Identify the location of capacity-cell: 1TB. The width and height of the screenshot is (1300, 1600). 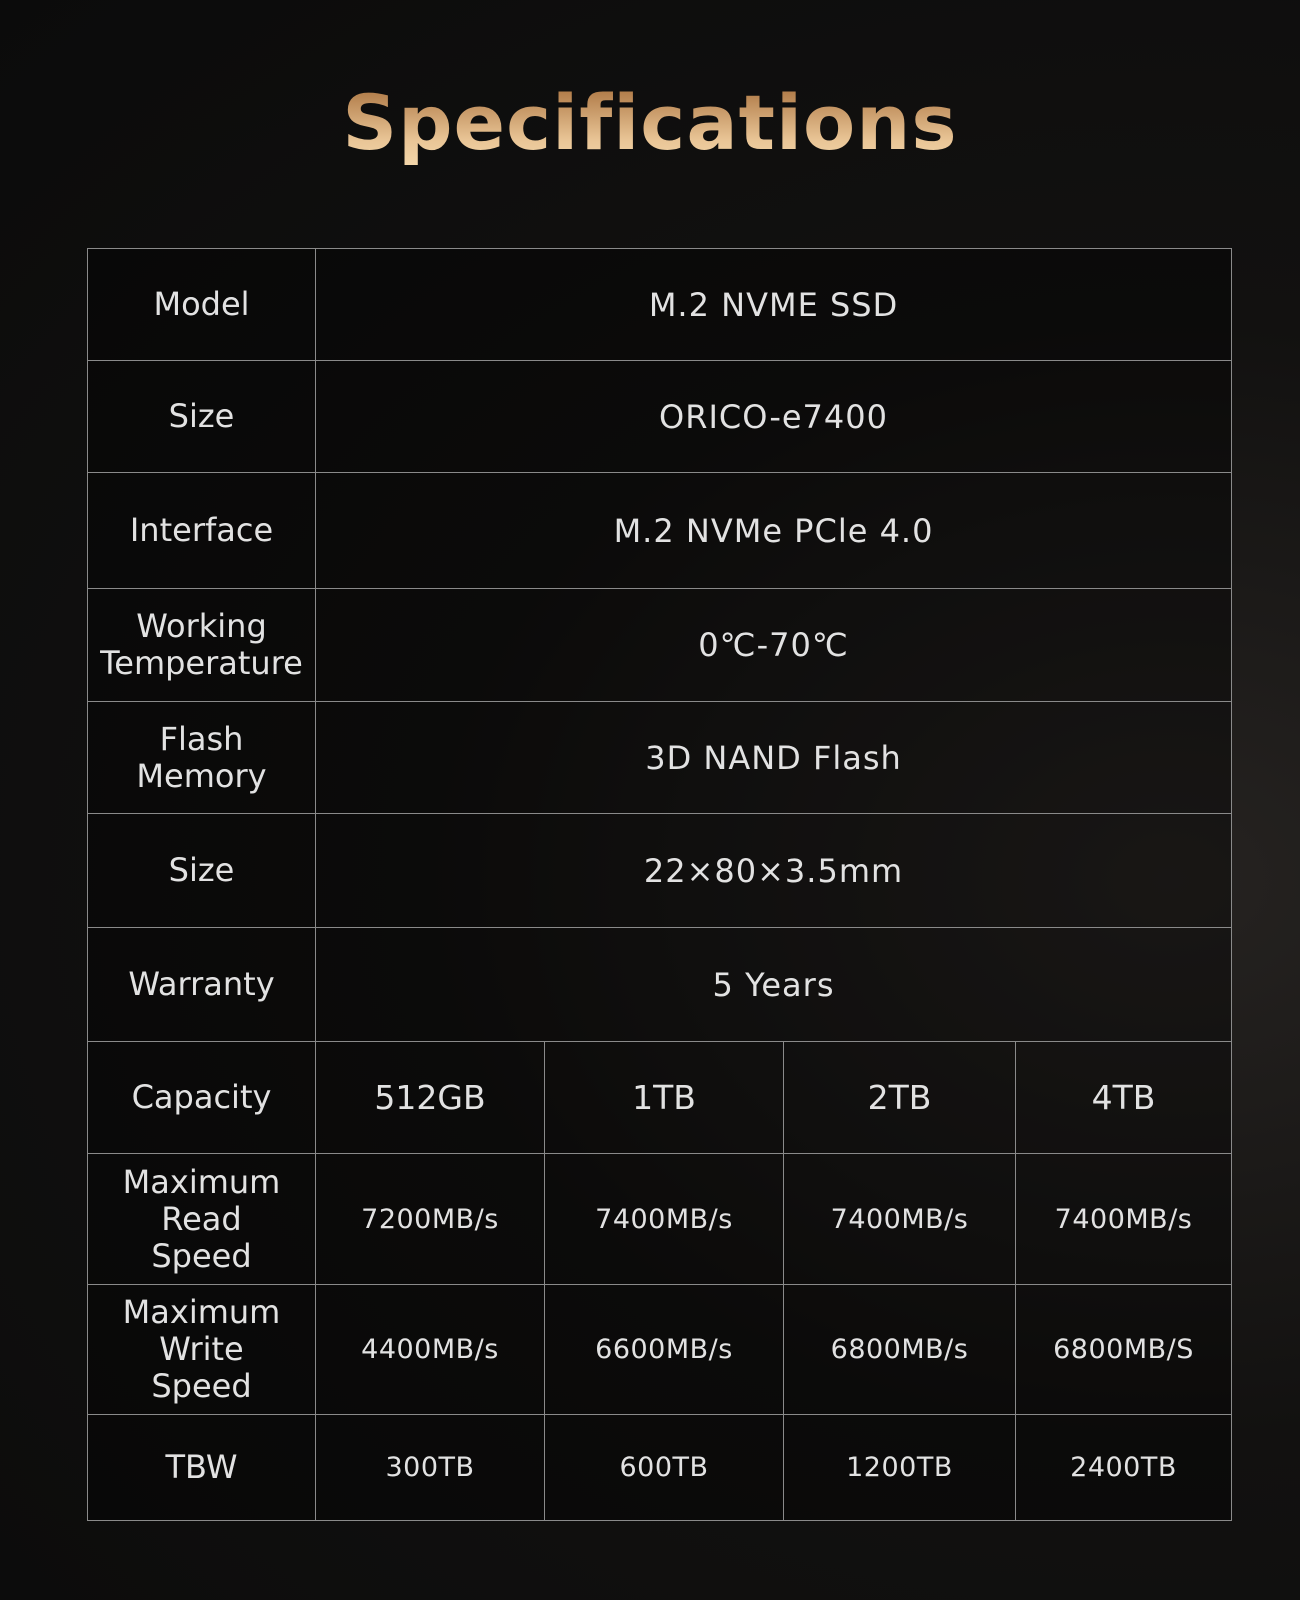
(664, 1097).